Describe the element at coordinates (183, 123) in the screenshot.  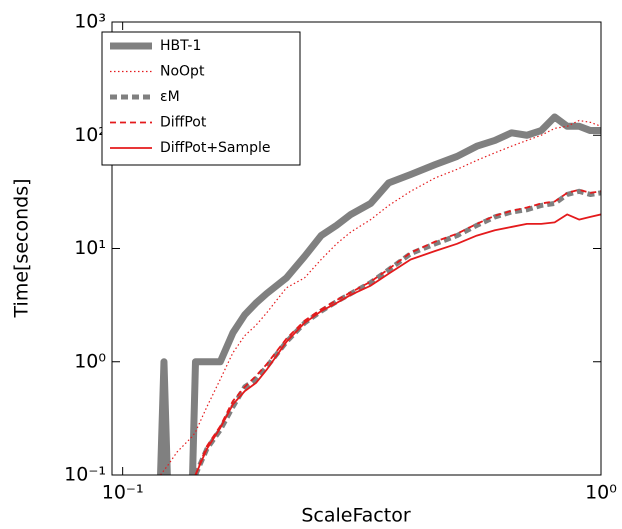
I see `legend-label: DiffPot` at that location.